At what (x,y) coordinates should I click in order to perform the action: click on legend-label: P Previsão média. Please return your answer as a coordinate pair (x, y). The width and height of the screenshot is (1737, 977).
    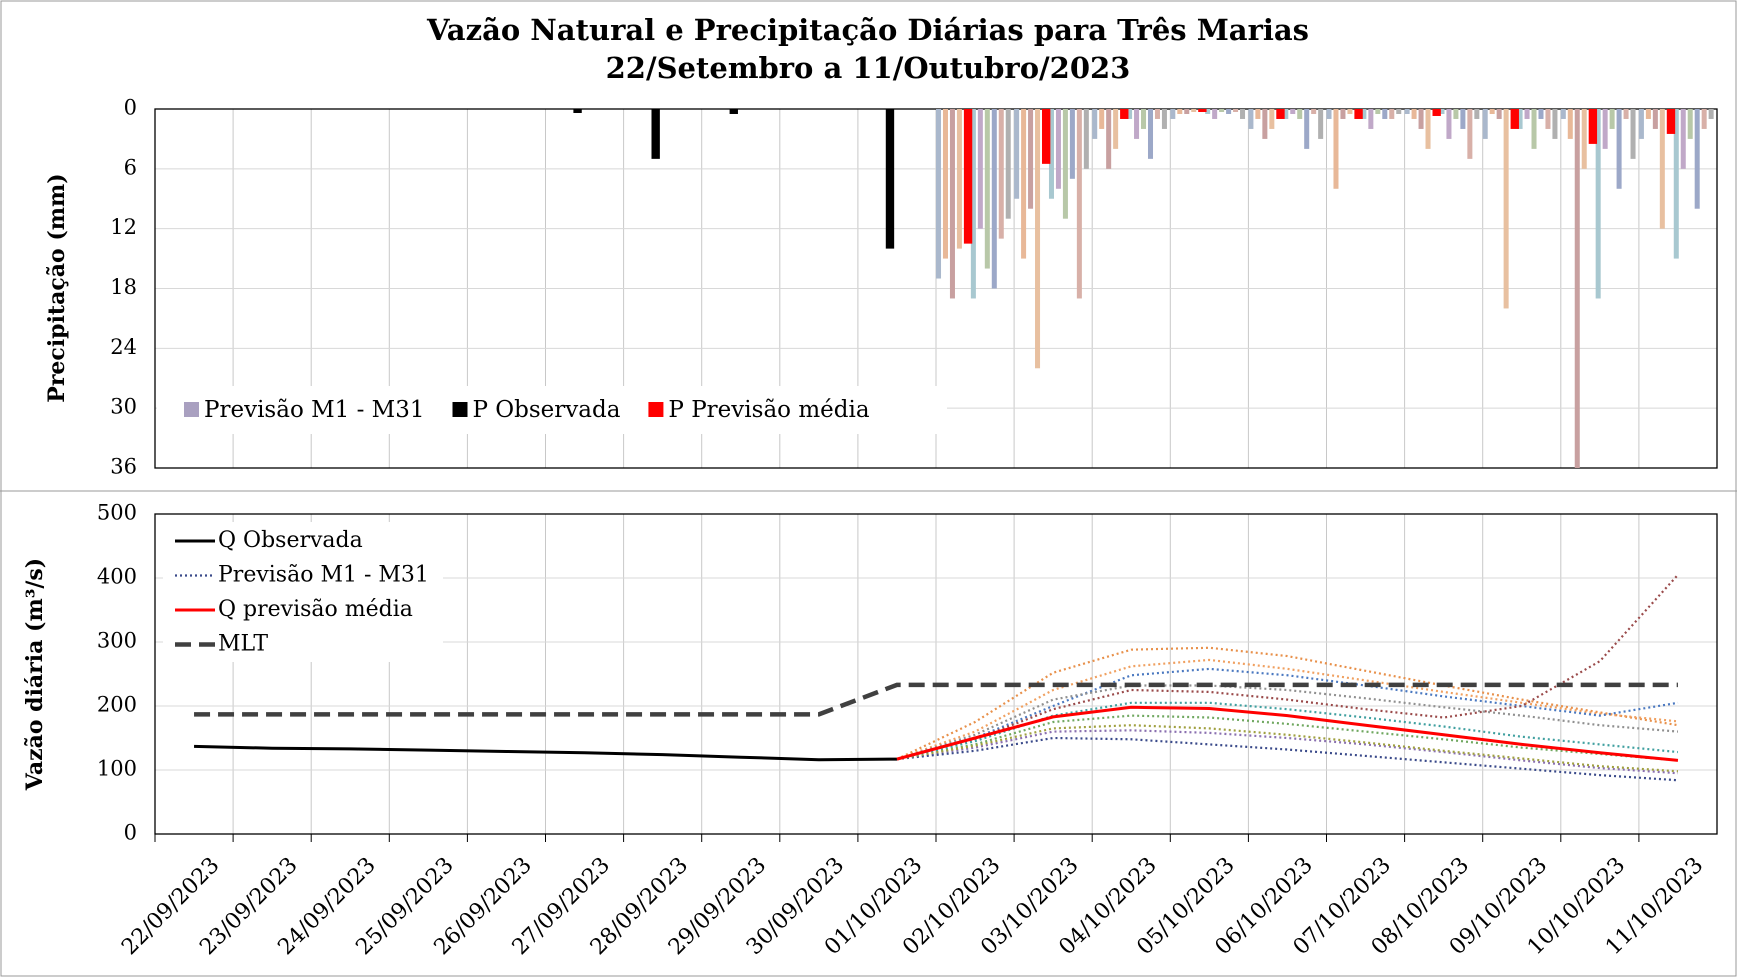
    Looking at the image, I should click on (768, 410).